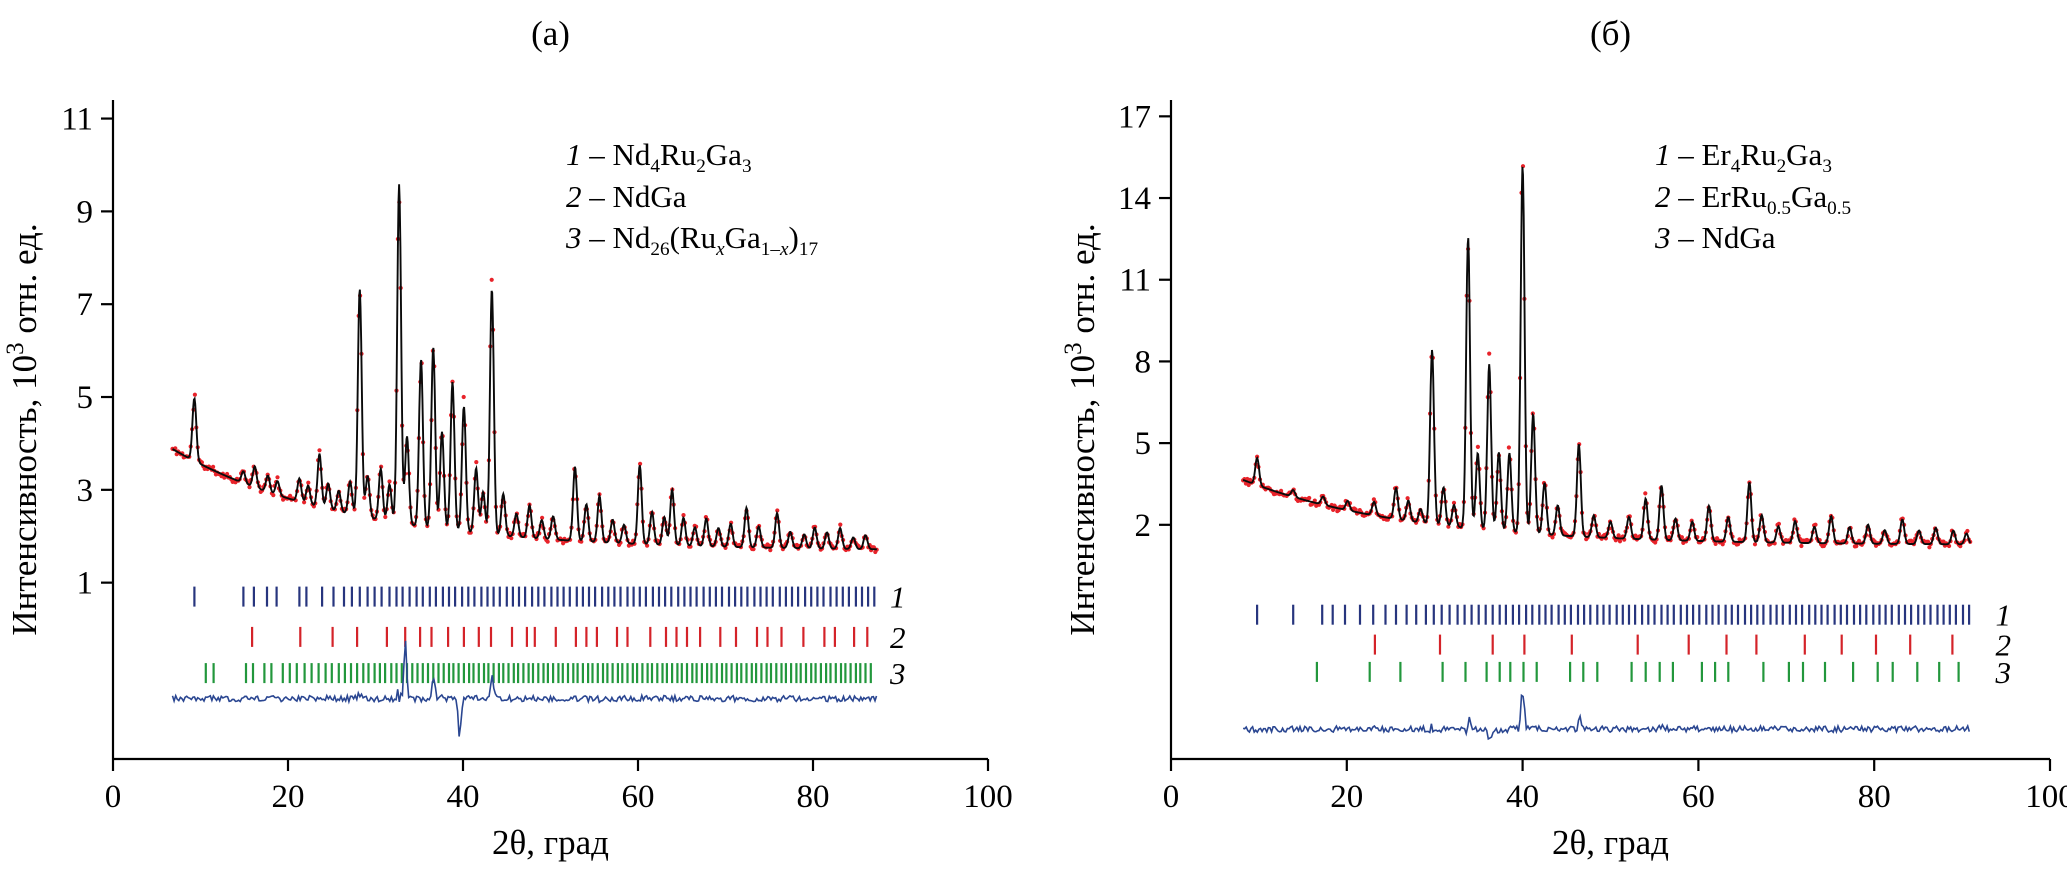 Image resolution: width=2067 pixels, height=875 pixels. I want to click on y-tick-label: 2, so click(1143, 526).